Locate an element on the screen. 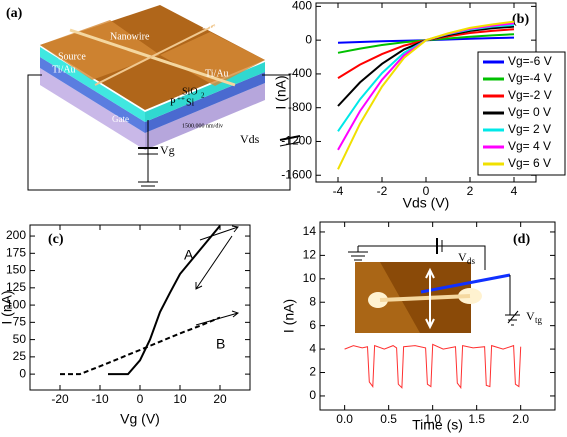  y-tick-label: 2 is located at coordinates (312, 372).